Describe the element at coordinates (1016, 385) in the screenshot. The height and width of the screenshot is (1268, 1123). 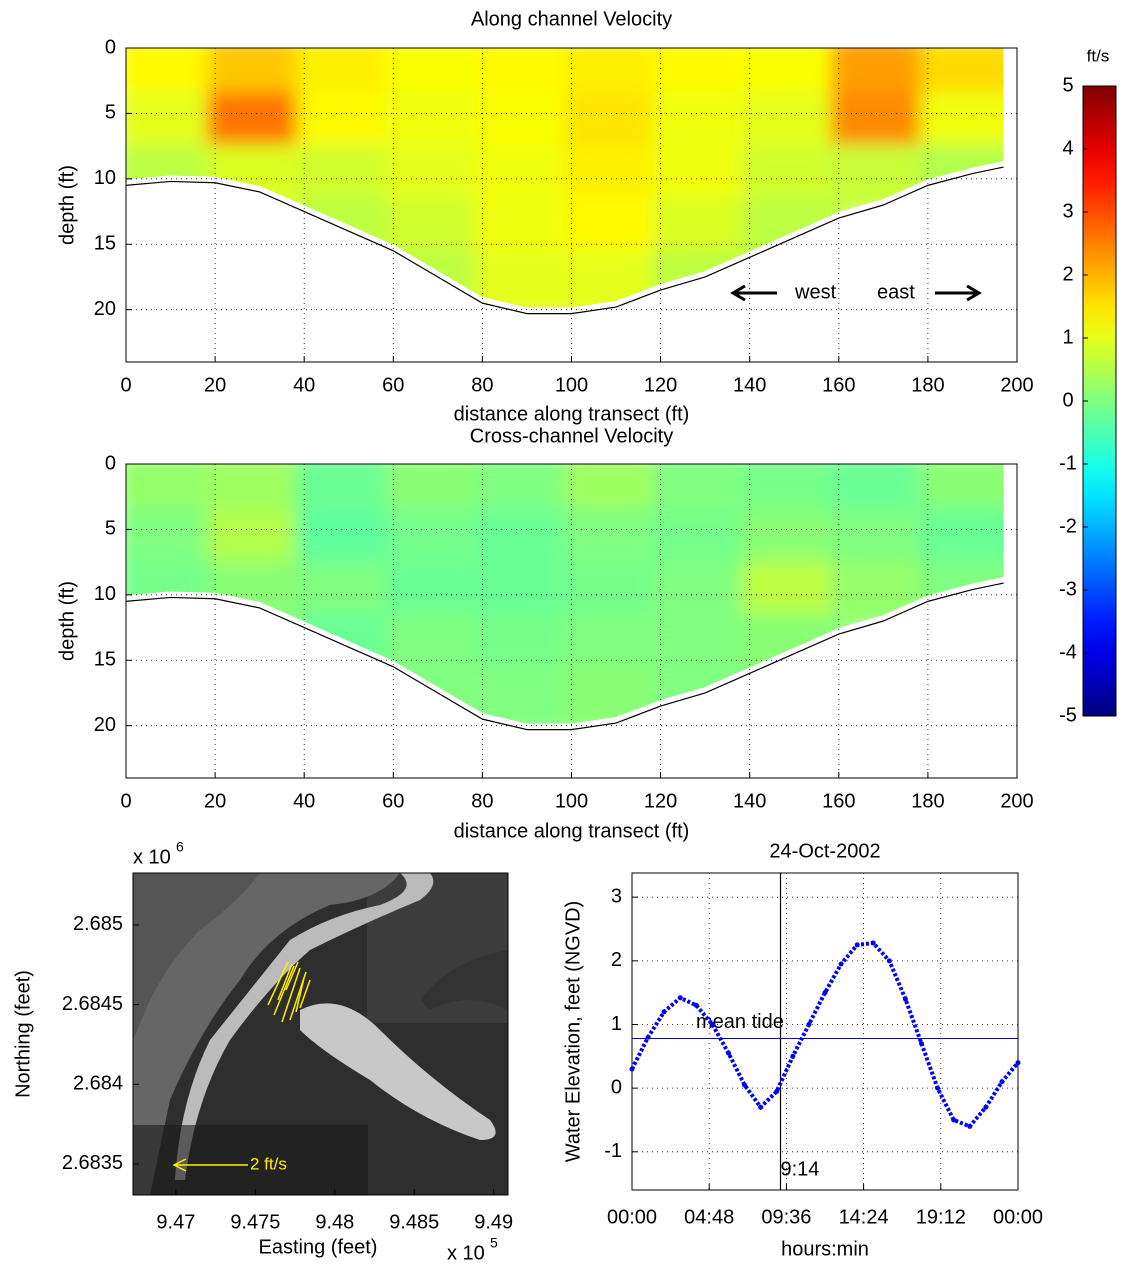
I see `x-tick-label: 200` at that location.